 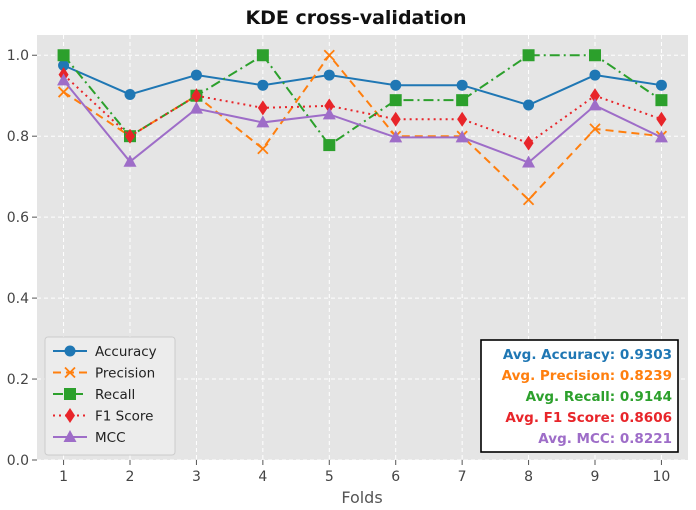 What do you see at coordinates (18, 56) in the screenshot?
I see `y-tick-label: 1.0` at bounding box center [18, 56].